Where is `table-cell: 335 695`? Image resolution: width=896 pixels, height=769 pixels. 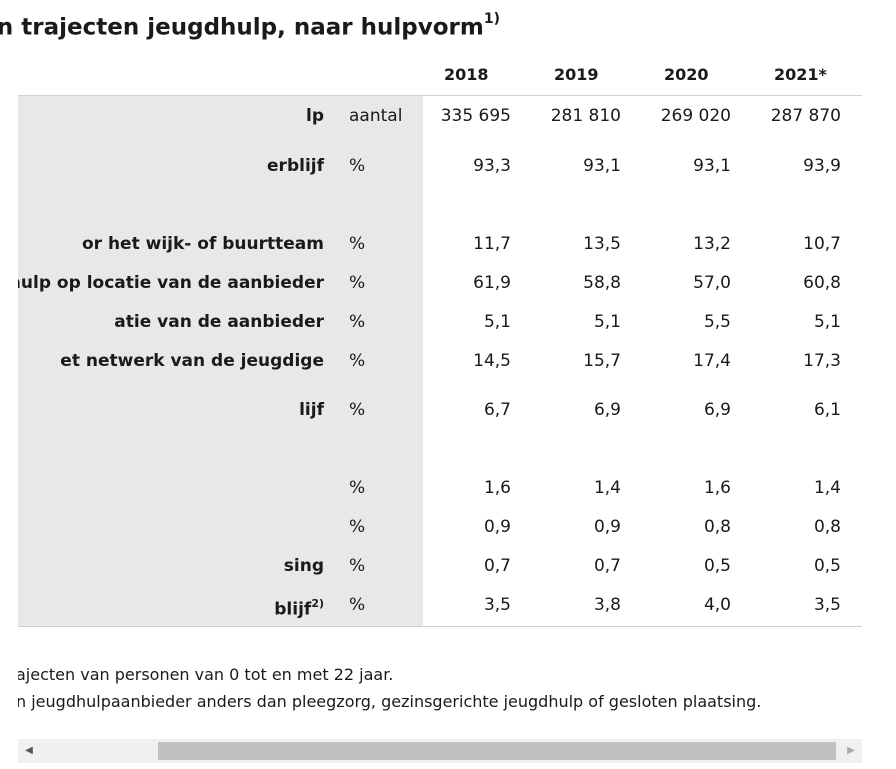 table-cell: 335 695 is located at coordinates (475, 116).